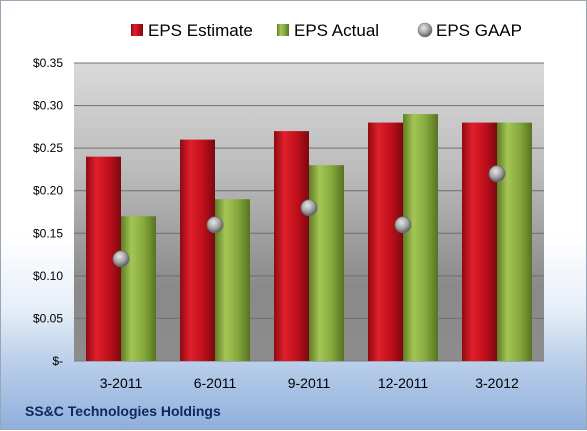 The image size is (587, 431). What do you see at coordinates (48, 276) in the screenshot?
I see `y-tick-label: $0.10` at bounding box center [48, 276].